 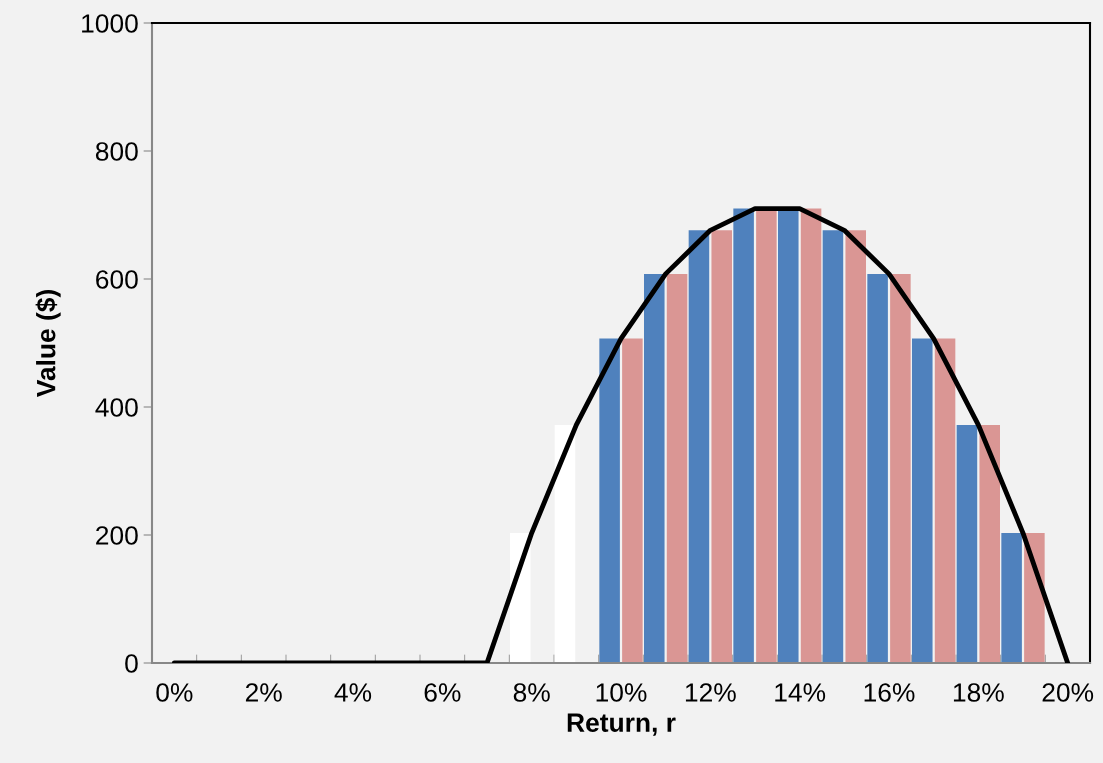 I want to click on y-tick-label: 800, so click(x=116, y=151).